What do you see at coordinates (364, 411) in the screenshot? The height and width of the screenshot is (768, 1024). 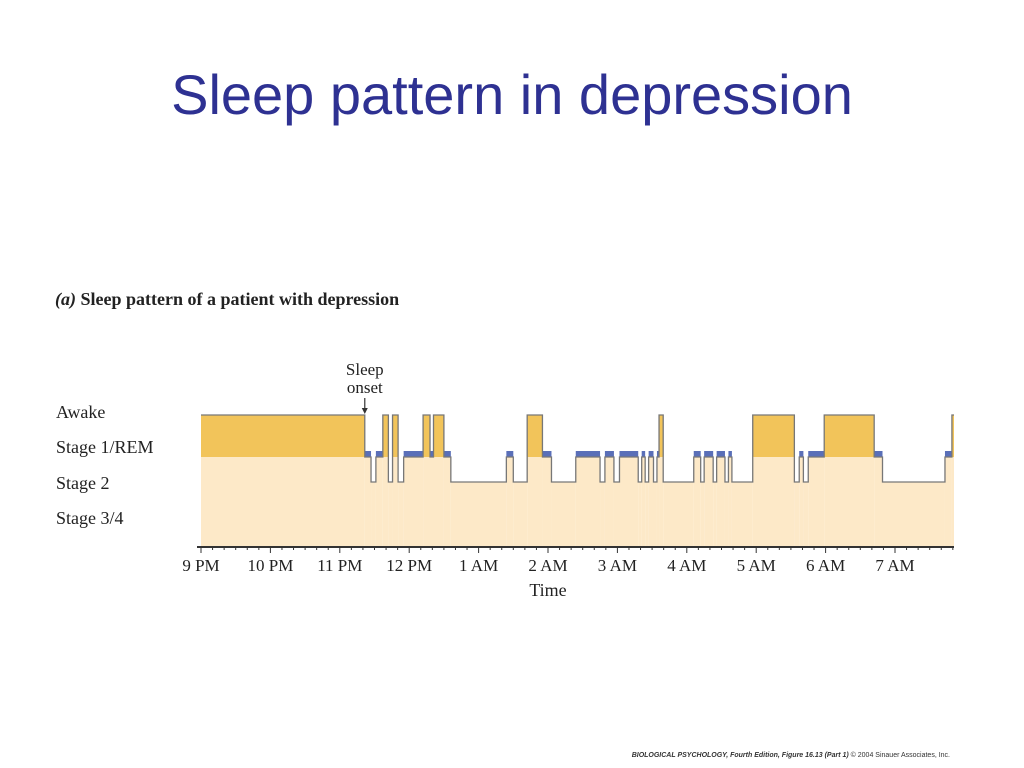 I see `sleep-onset-arrow-head` at bounding box center [364, 411].